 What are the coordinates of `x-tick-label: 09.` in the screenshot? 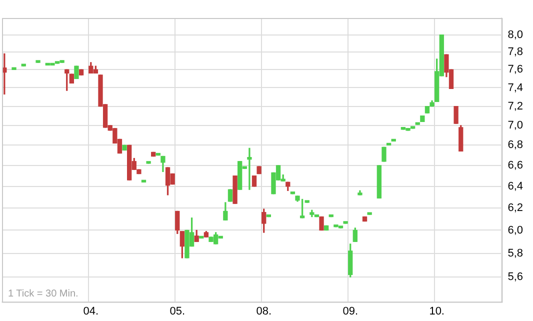 It's located at (350, 311).